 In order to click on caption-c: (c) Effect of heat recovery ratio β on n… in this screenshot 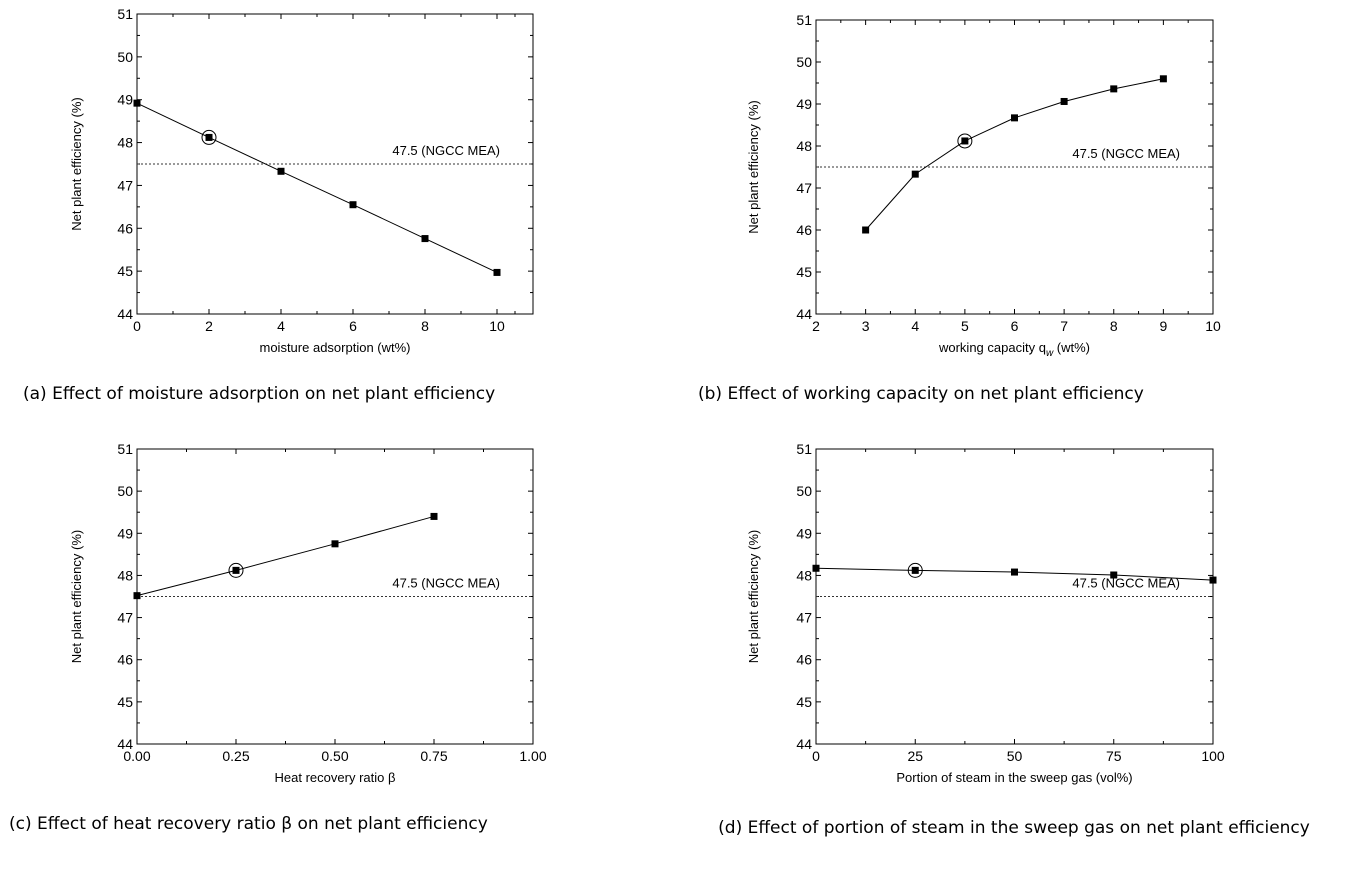, I will do `click(248, 824)`.